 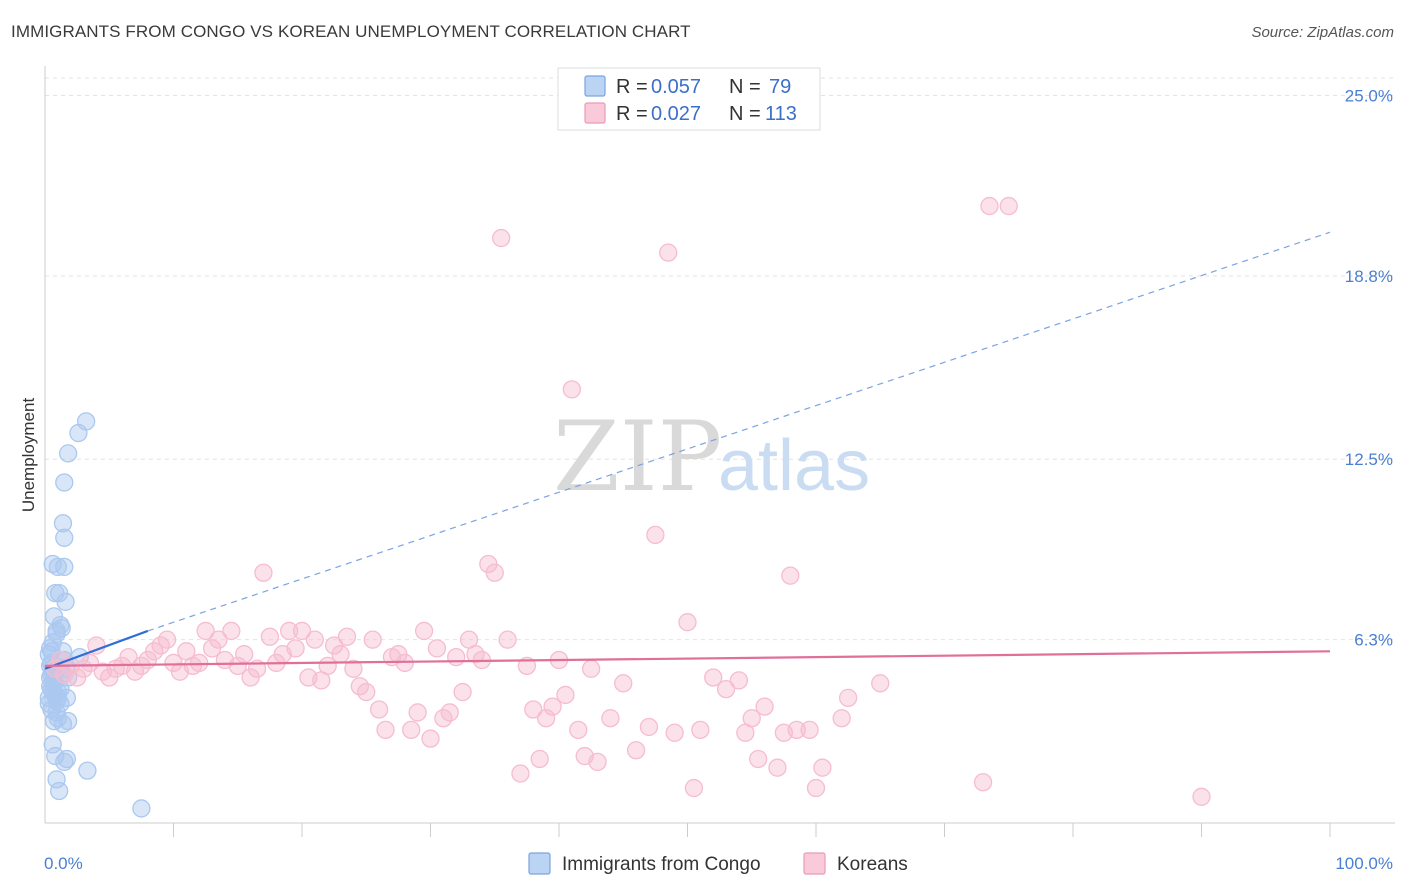 I want to click on trend-line-congo, so click(x=96, y=649).